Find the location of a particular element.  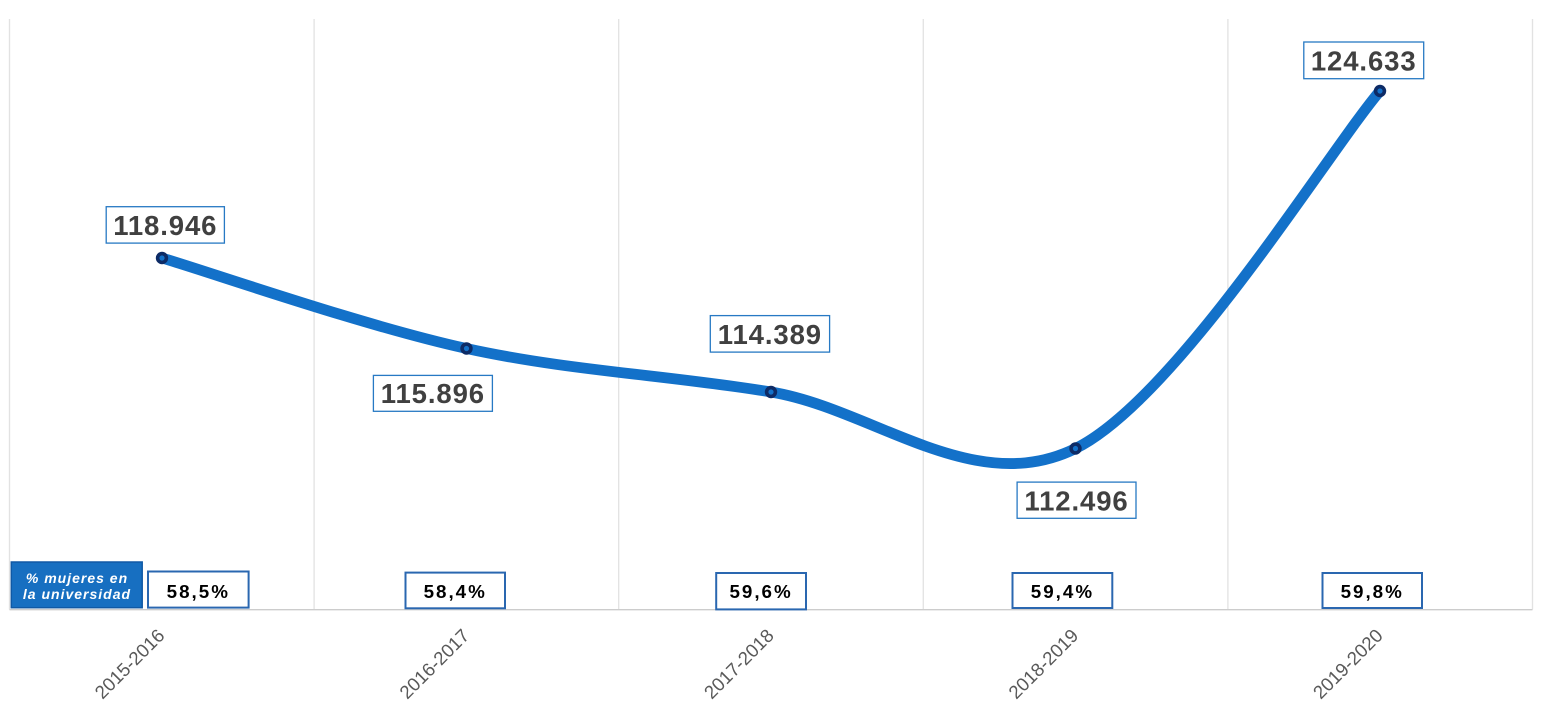

svg-text: 59,8% is located at coordinates (1372, 591).